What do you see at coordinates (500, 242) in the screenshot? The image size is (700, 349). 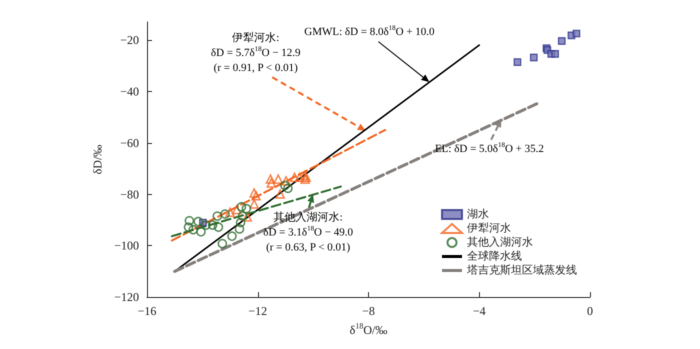 I see `legend-label: 其他入湖河水` at bounding box center [500, 242].